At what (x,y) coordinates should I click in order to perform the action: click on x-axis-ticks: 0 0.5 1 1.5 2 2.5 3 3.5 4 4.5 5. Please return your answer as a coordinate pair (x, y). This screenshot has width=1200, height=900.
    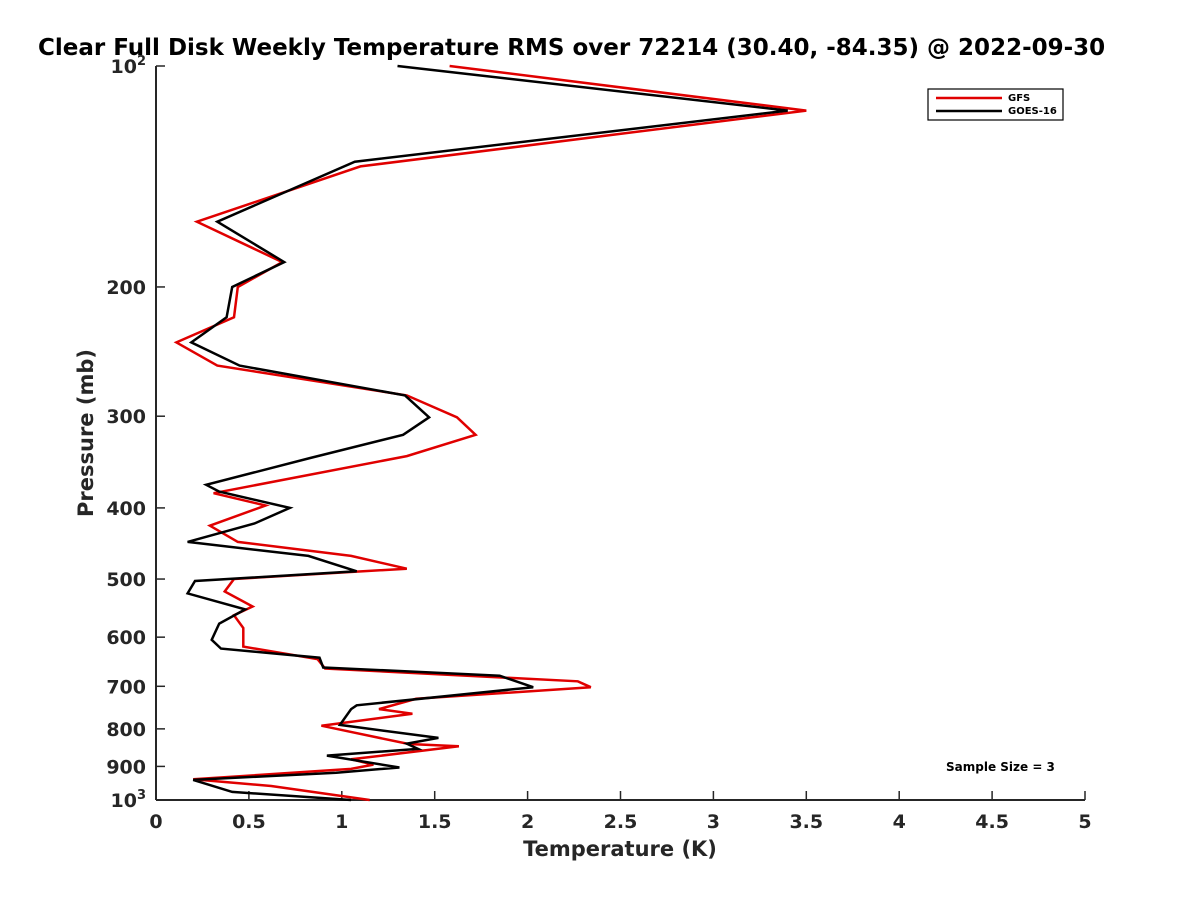
    Looking at the image, I should click on (620, 812).